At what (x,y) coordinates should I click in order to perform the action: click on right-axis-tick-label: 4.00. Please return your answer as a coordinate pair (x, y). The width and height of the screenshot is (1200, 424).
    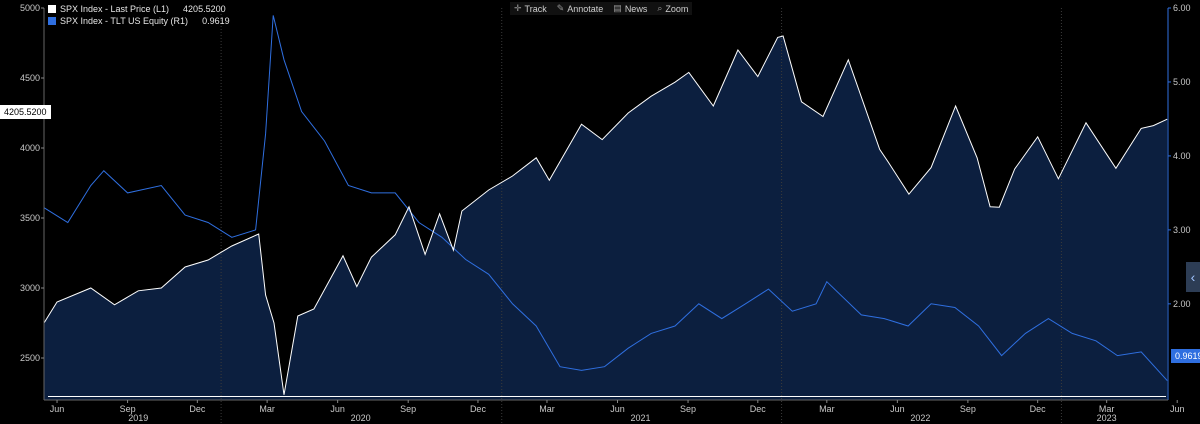
    Looking at the image, I should click on (1182, 156).